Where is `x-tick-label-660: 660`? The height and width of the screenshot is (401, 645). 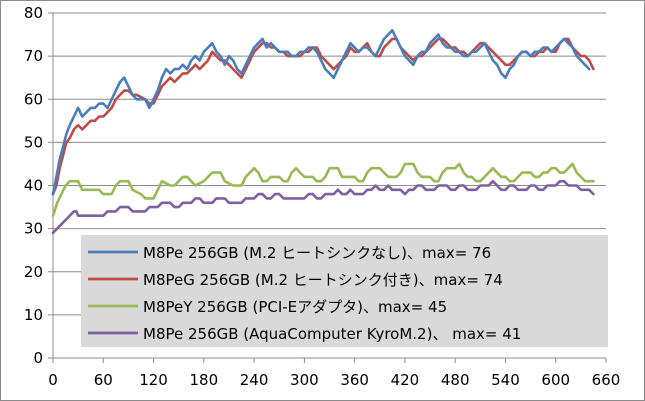 x-tick-label-660: 660 is located at coordinates (606, 380).